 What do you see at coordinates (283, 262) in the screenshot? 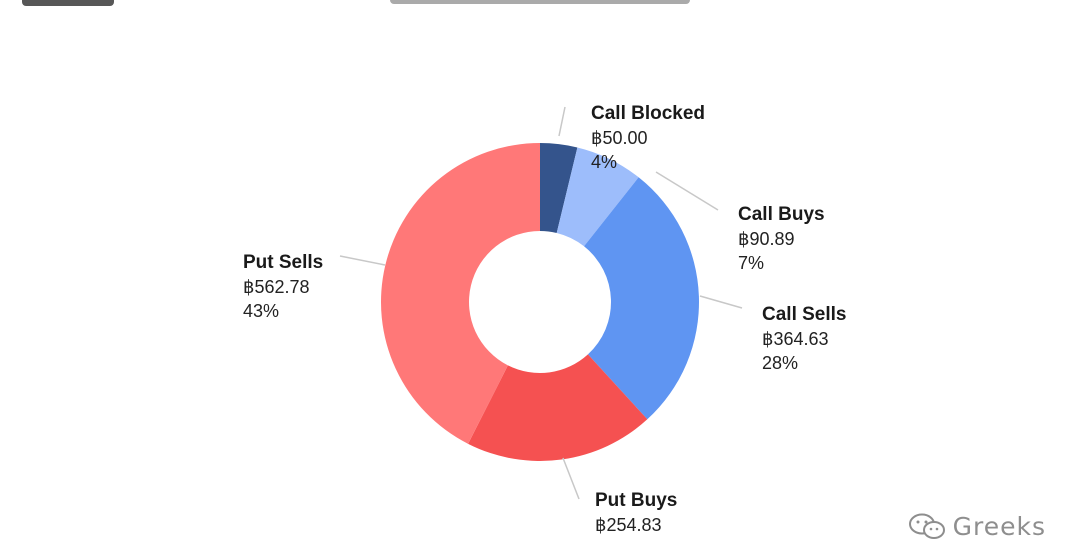
I see `label-name-put-sells: Put Sells` at bounding box center [283, 262].